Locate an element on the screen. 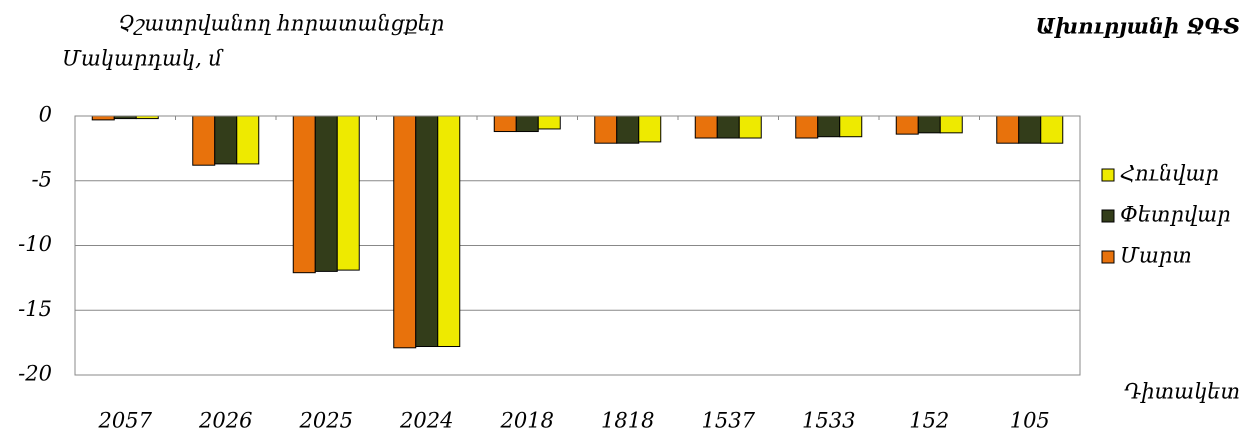 This screenshot has width=1250, height=442. x-axis-label: Դիտակետ is located at coordinates (1182, 392).